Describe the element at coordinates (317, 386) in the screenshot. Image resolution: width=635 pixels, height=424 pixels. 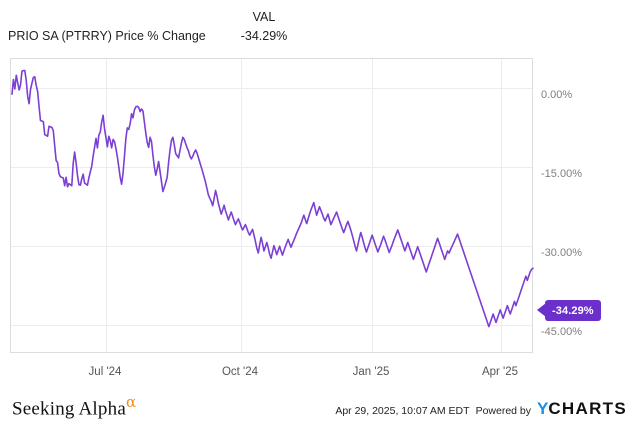
I see `footer-divider` at that location.